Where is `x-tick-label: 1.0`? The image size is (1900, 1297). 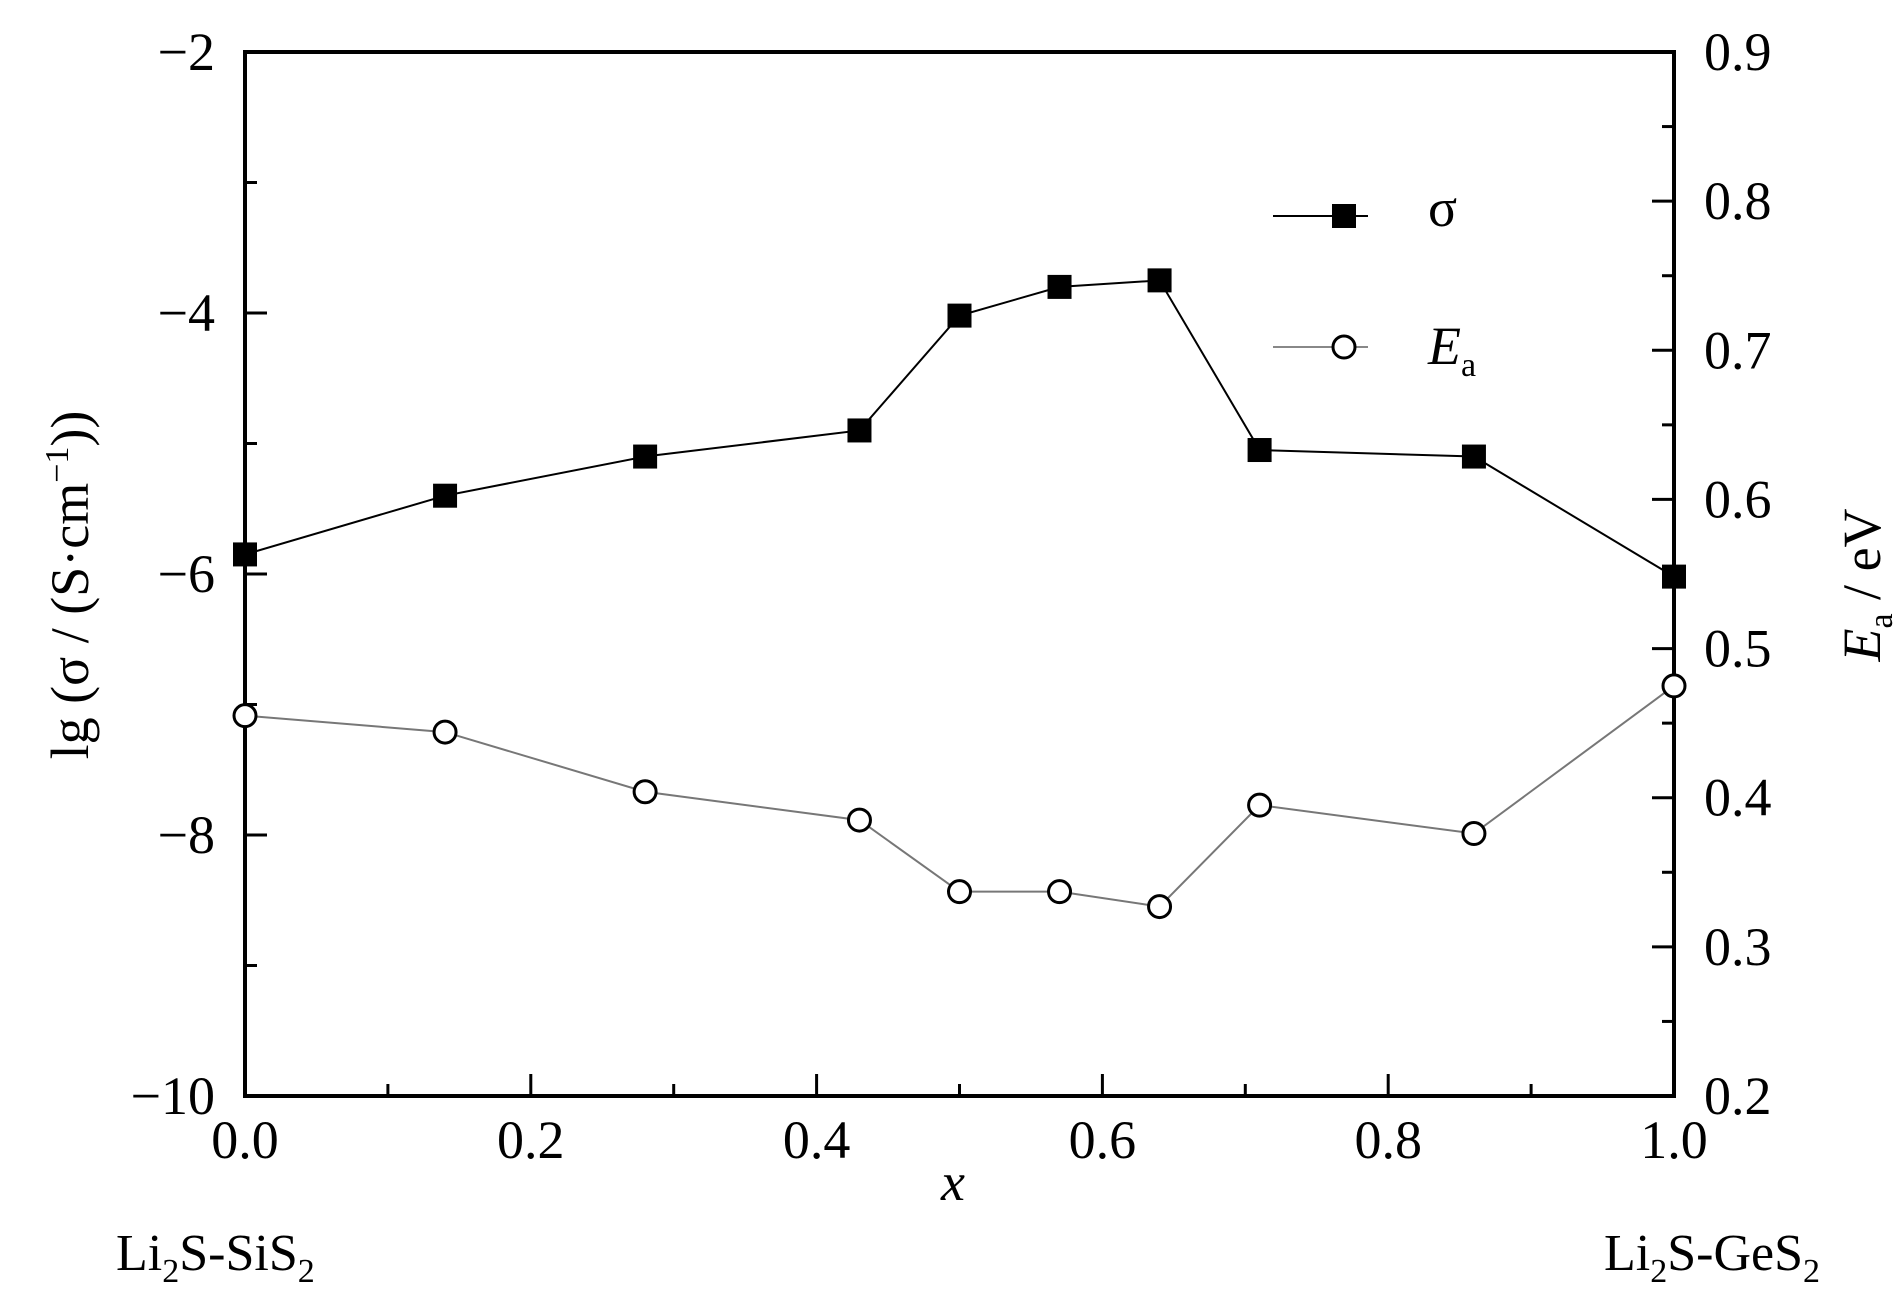
x-tick-label: 1.0 is located at coordinates (1674, 1140).